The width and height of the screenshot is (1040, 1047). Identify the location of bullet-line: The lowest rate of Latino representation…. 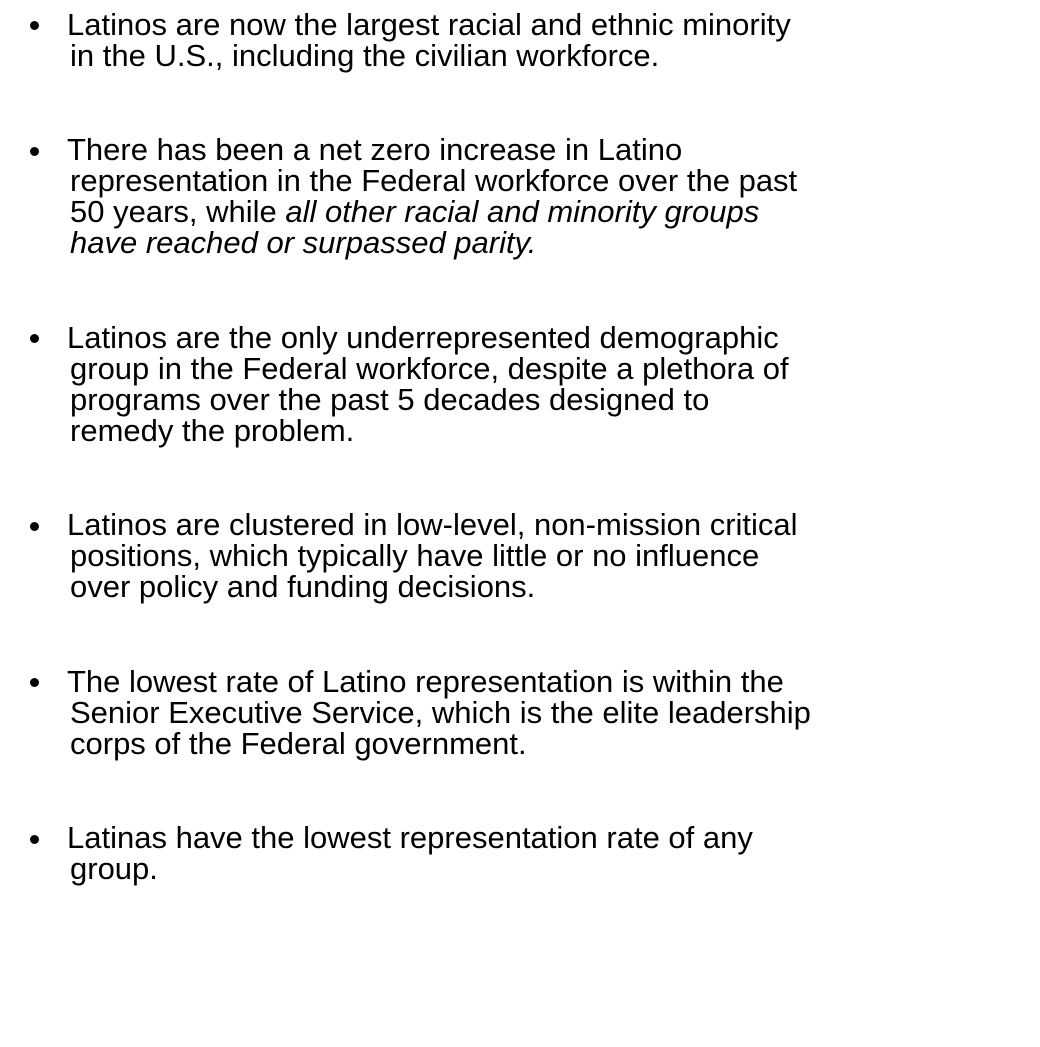
(425, 681).